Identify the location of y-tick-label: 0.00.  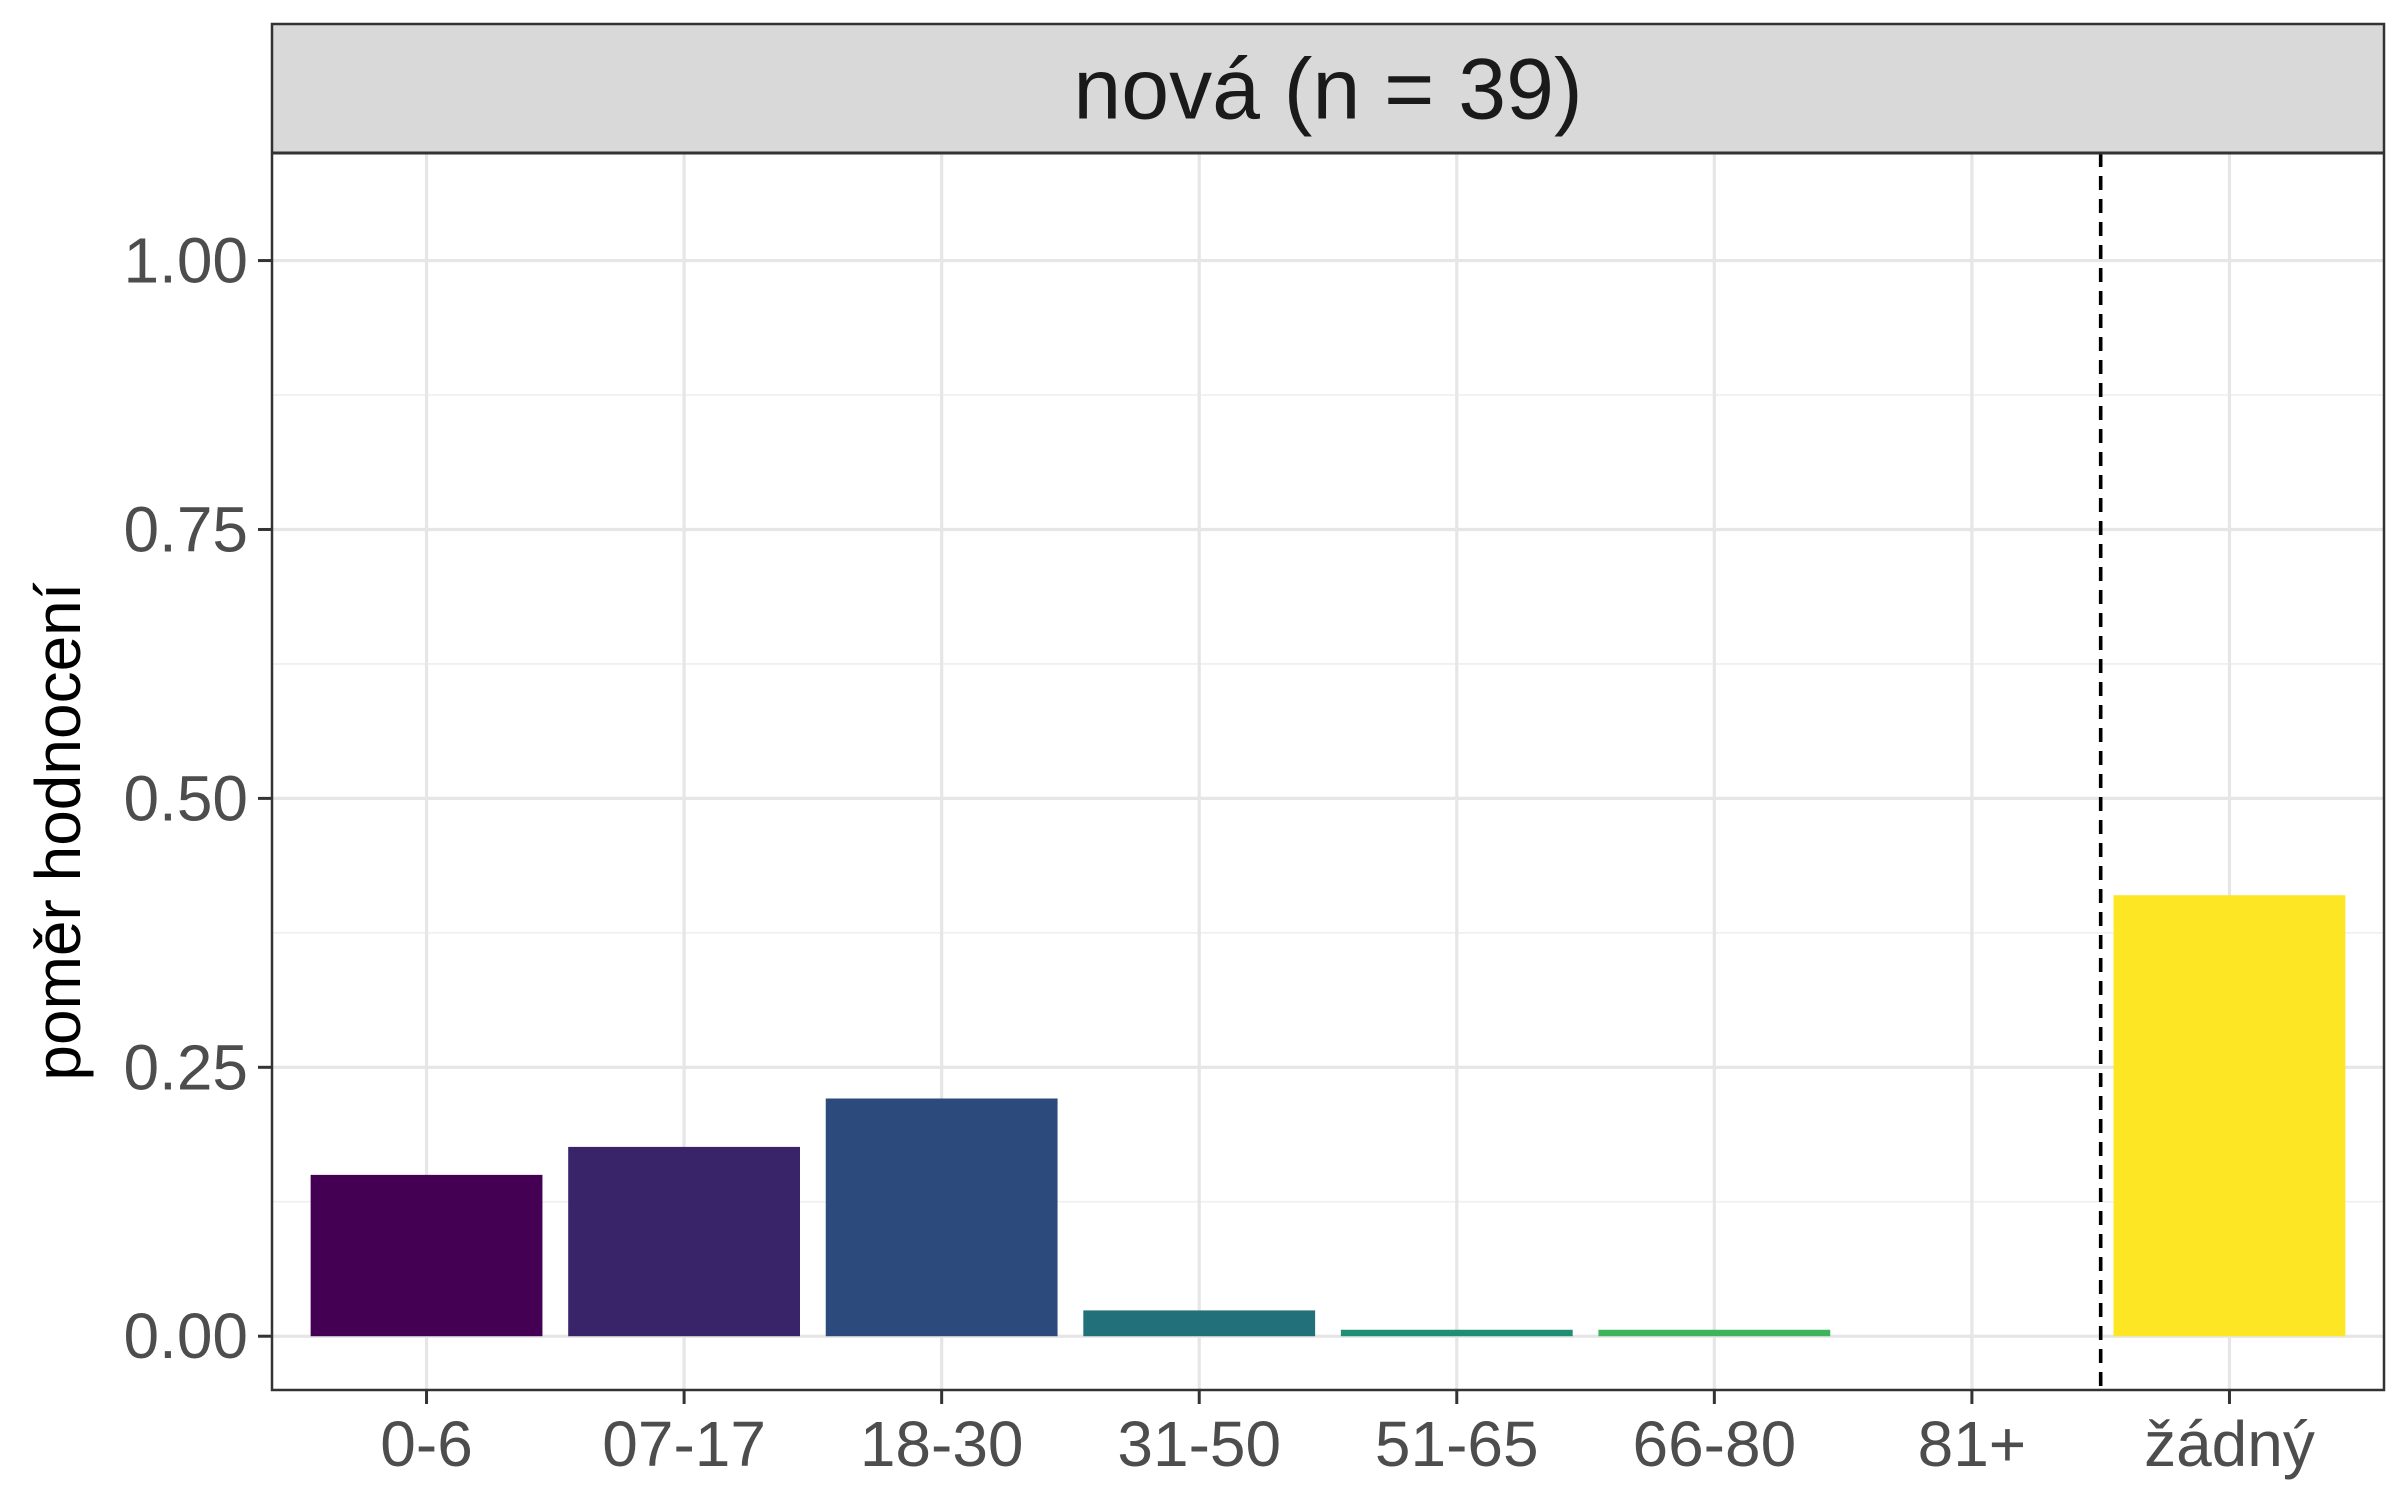
(185, 1336).